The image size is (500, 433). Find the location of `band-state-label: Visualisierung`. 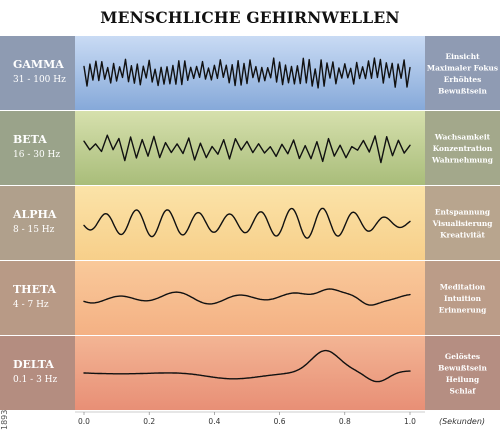

band-state-label: Visualisierung is located at coordinates (462, 223).